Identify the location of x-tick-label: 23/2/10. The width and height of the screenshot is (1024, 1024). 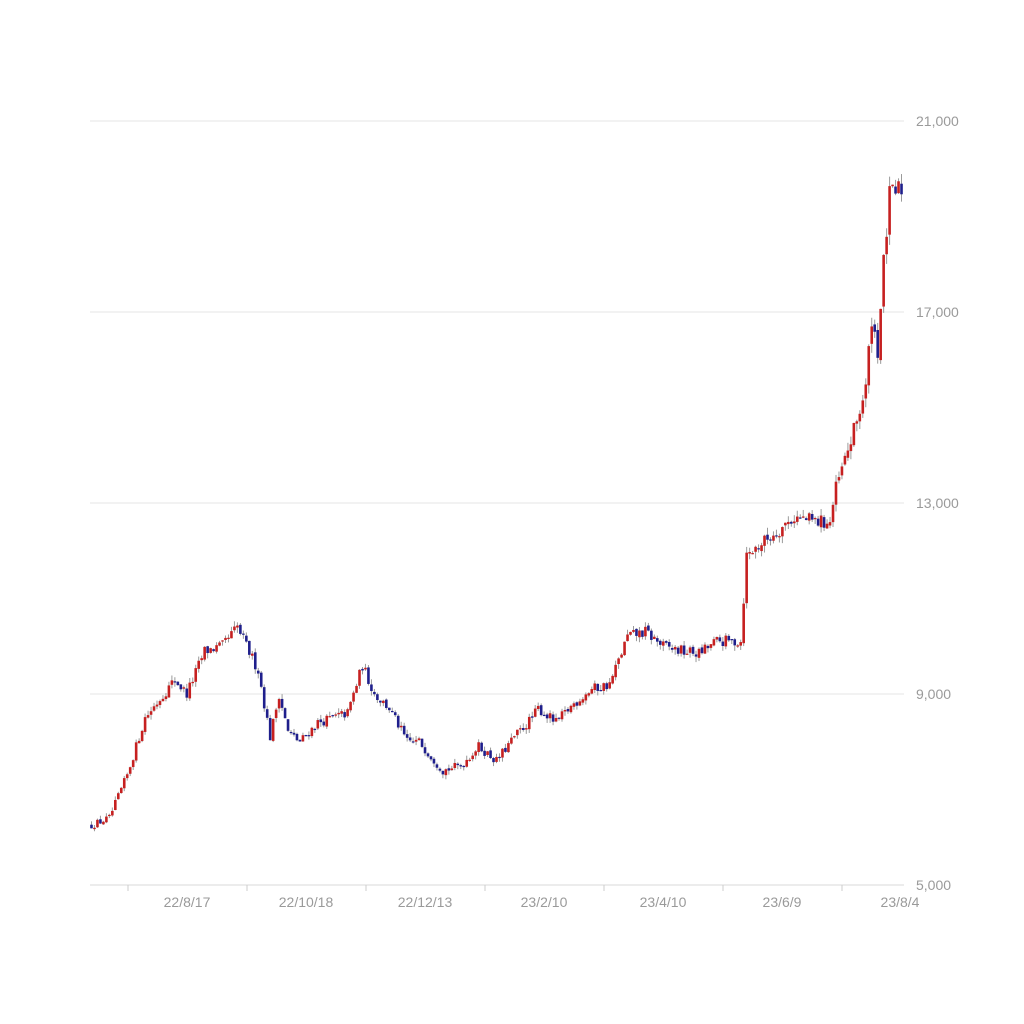
(544, 902).